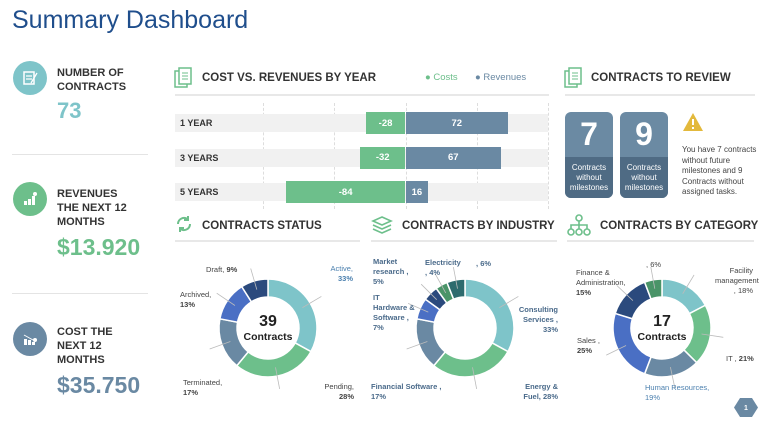 Image resolution: width=768 pixels, height=425 pixels. What do you see at coordinates (99, 247) in the screenshot?
I see `kpi-value: $13.920` at bounding box center [99, 247].